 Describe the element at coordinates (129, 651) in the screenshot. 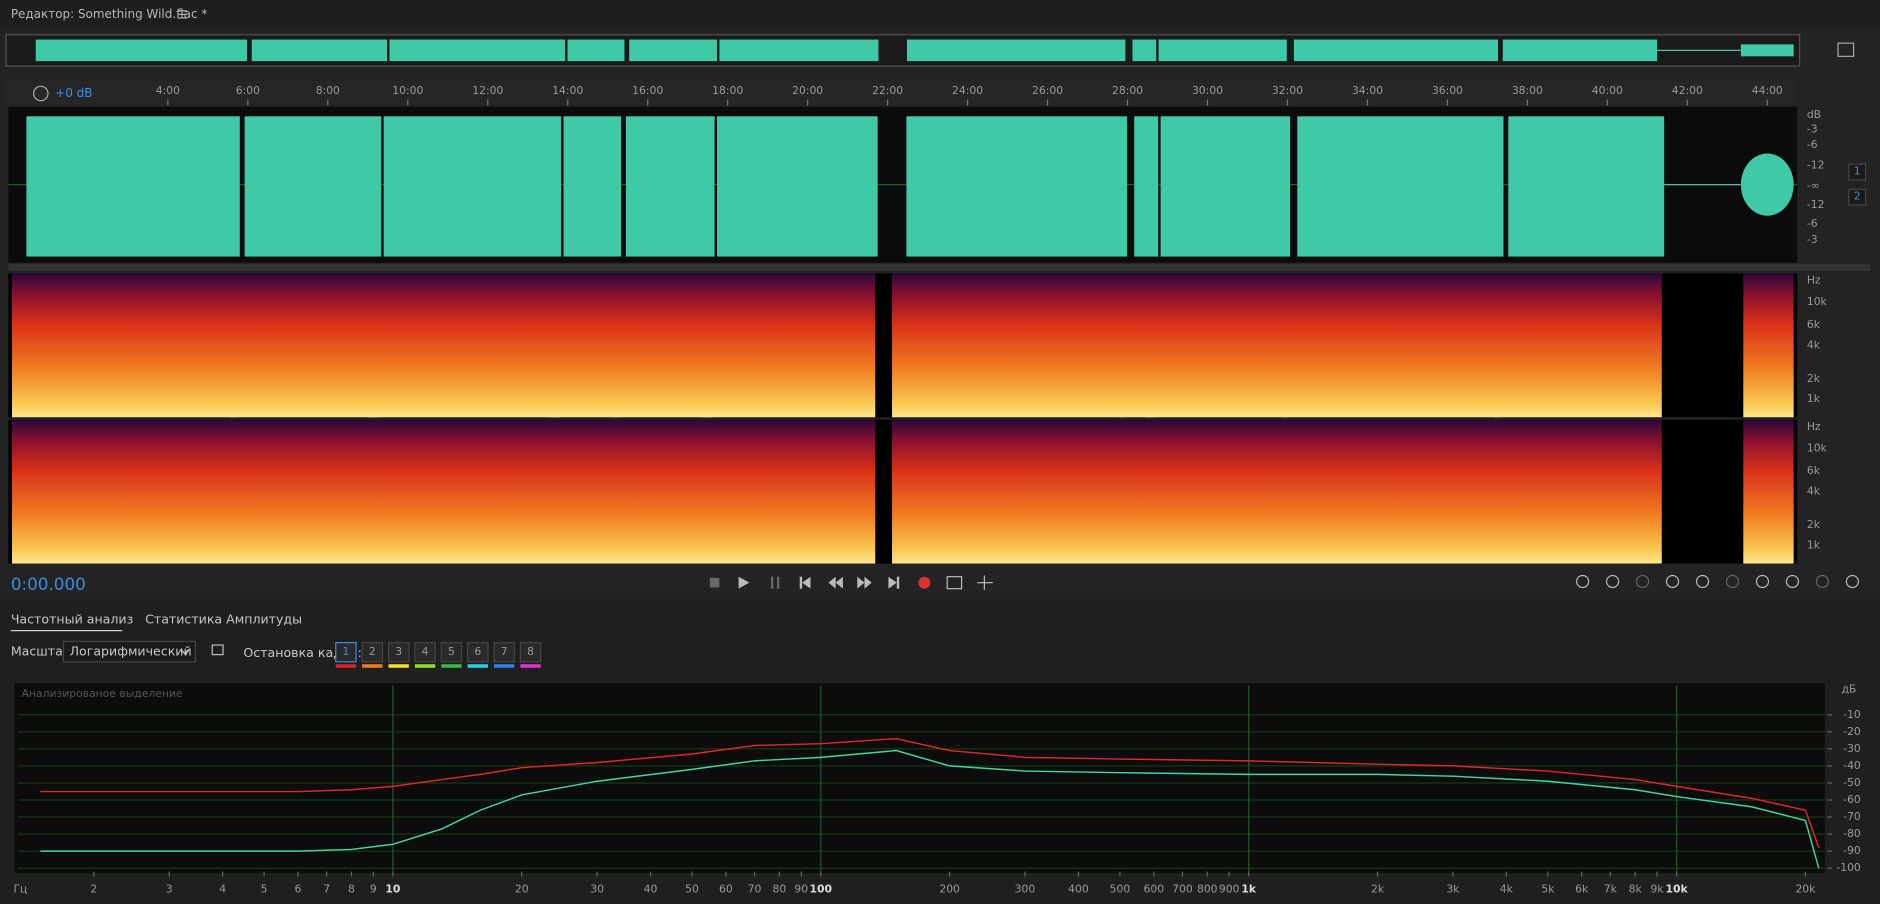

I see `scale-dropdown` at that location.